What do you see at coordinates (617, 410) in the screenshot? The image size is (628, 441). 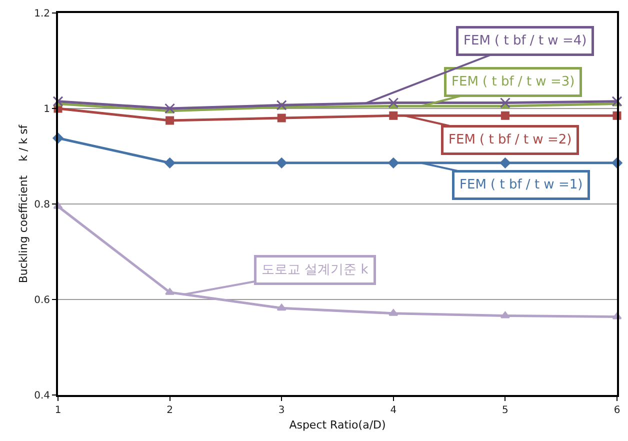 I see `x-tick-label: 6` at bounding box center [617, 410].